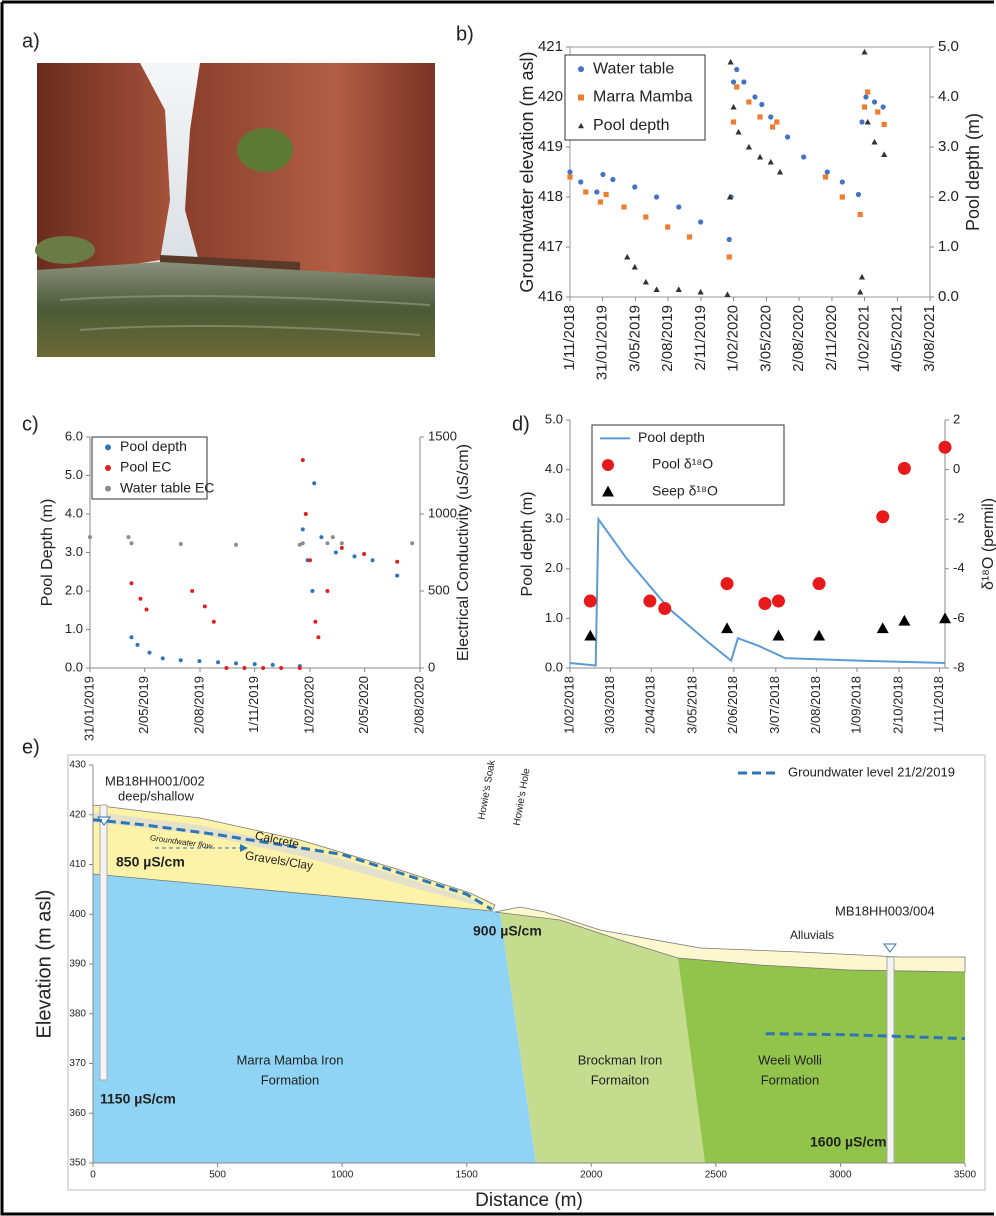  I want to click on legend-label: Pool depth, so click(671, 437).